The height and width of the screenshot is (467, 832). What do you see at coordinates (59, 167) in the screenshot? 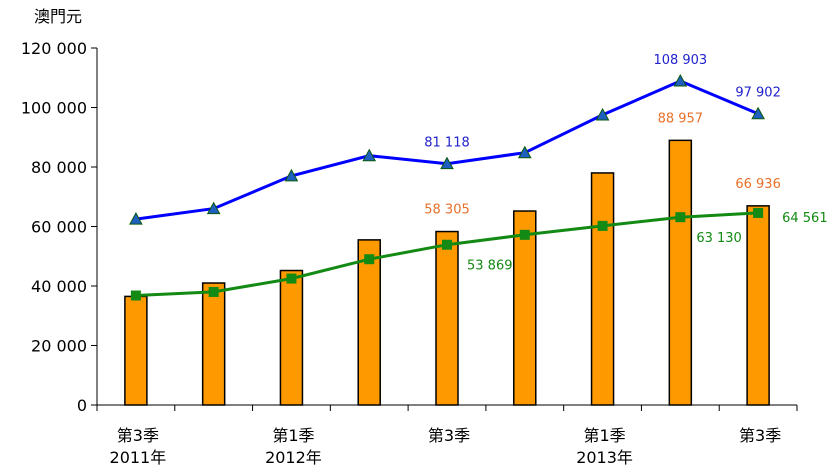
I see `y-tick-label: 80 000` at bounding box center [59, 167].